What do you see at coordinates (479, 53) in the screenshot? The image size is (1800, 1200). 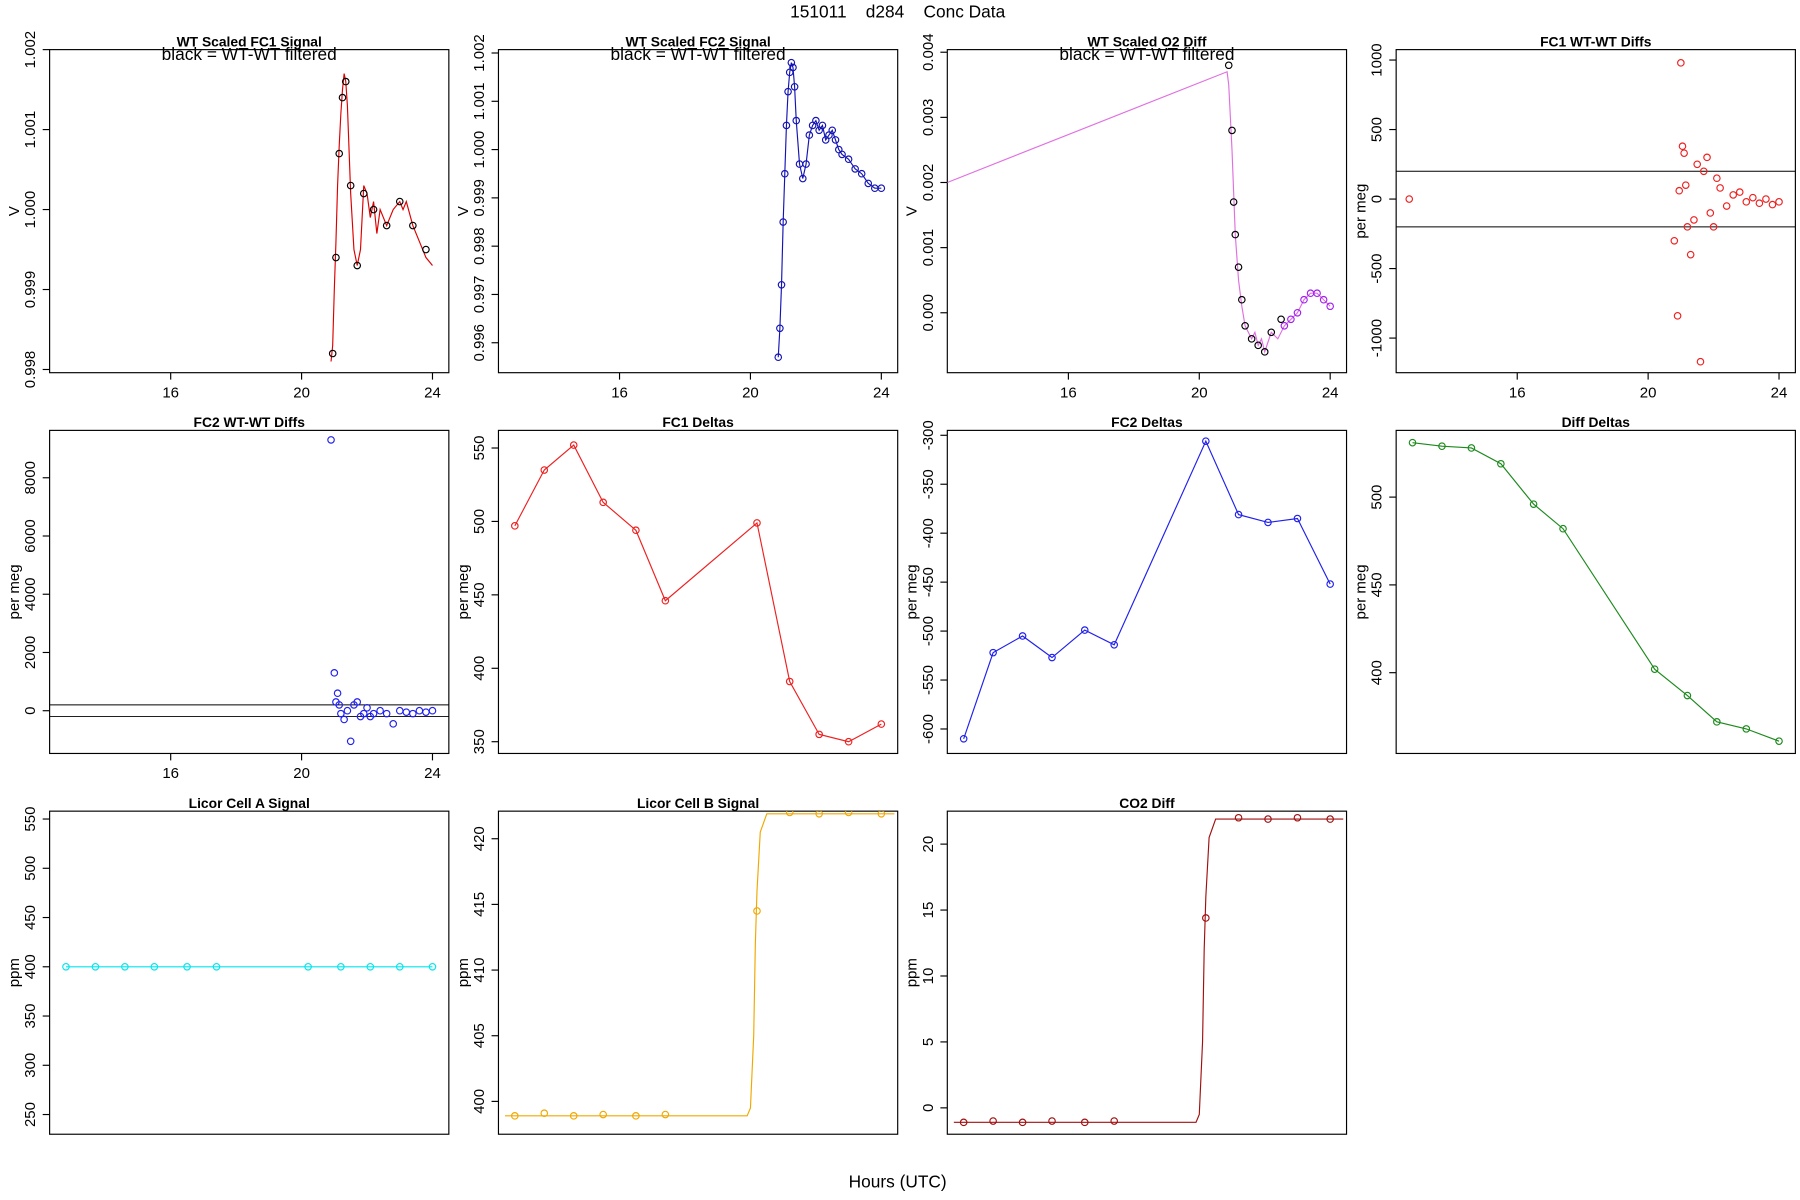 I see `y-tick-label: 1.002` at bounding box center [479, 53].